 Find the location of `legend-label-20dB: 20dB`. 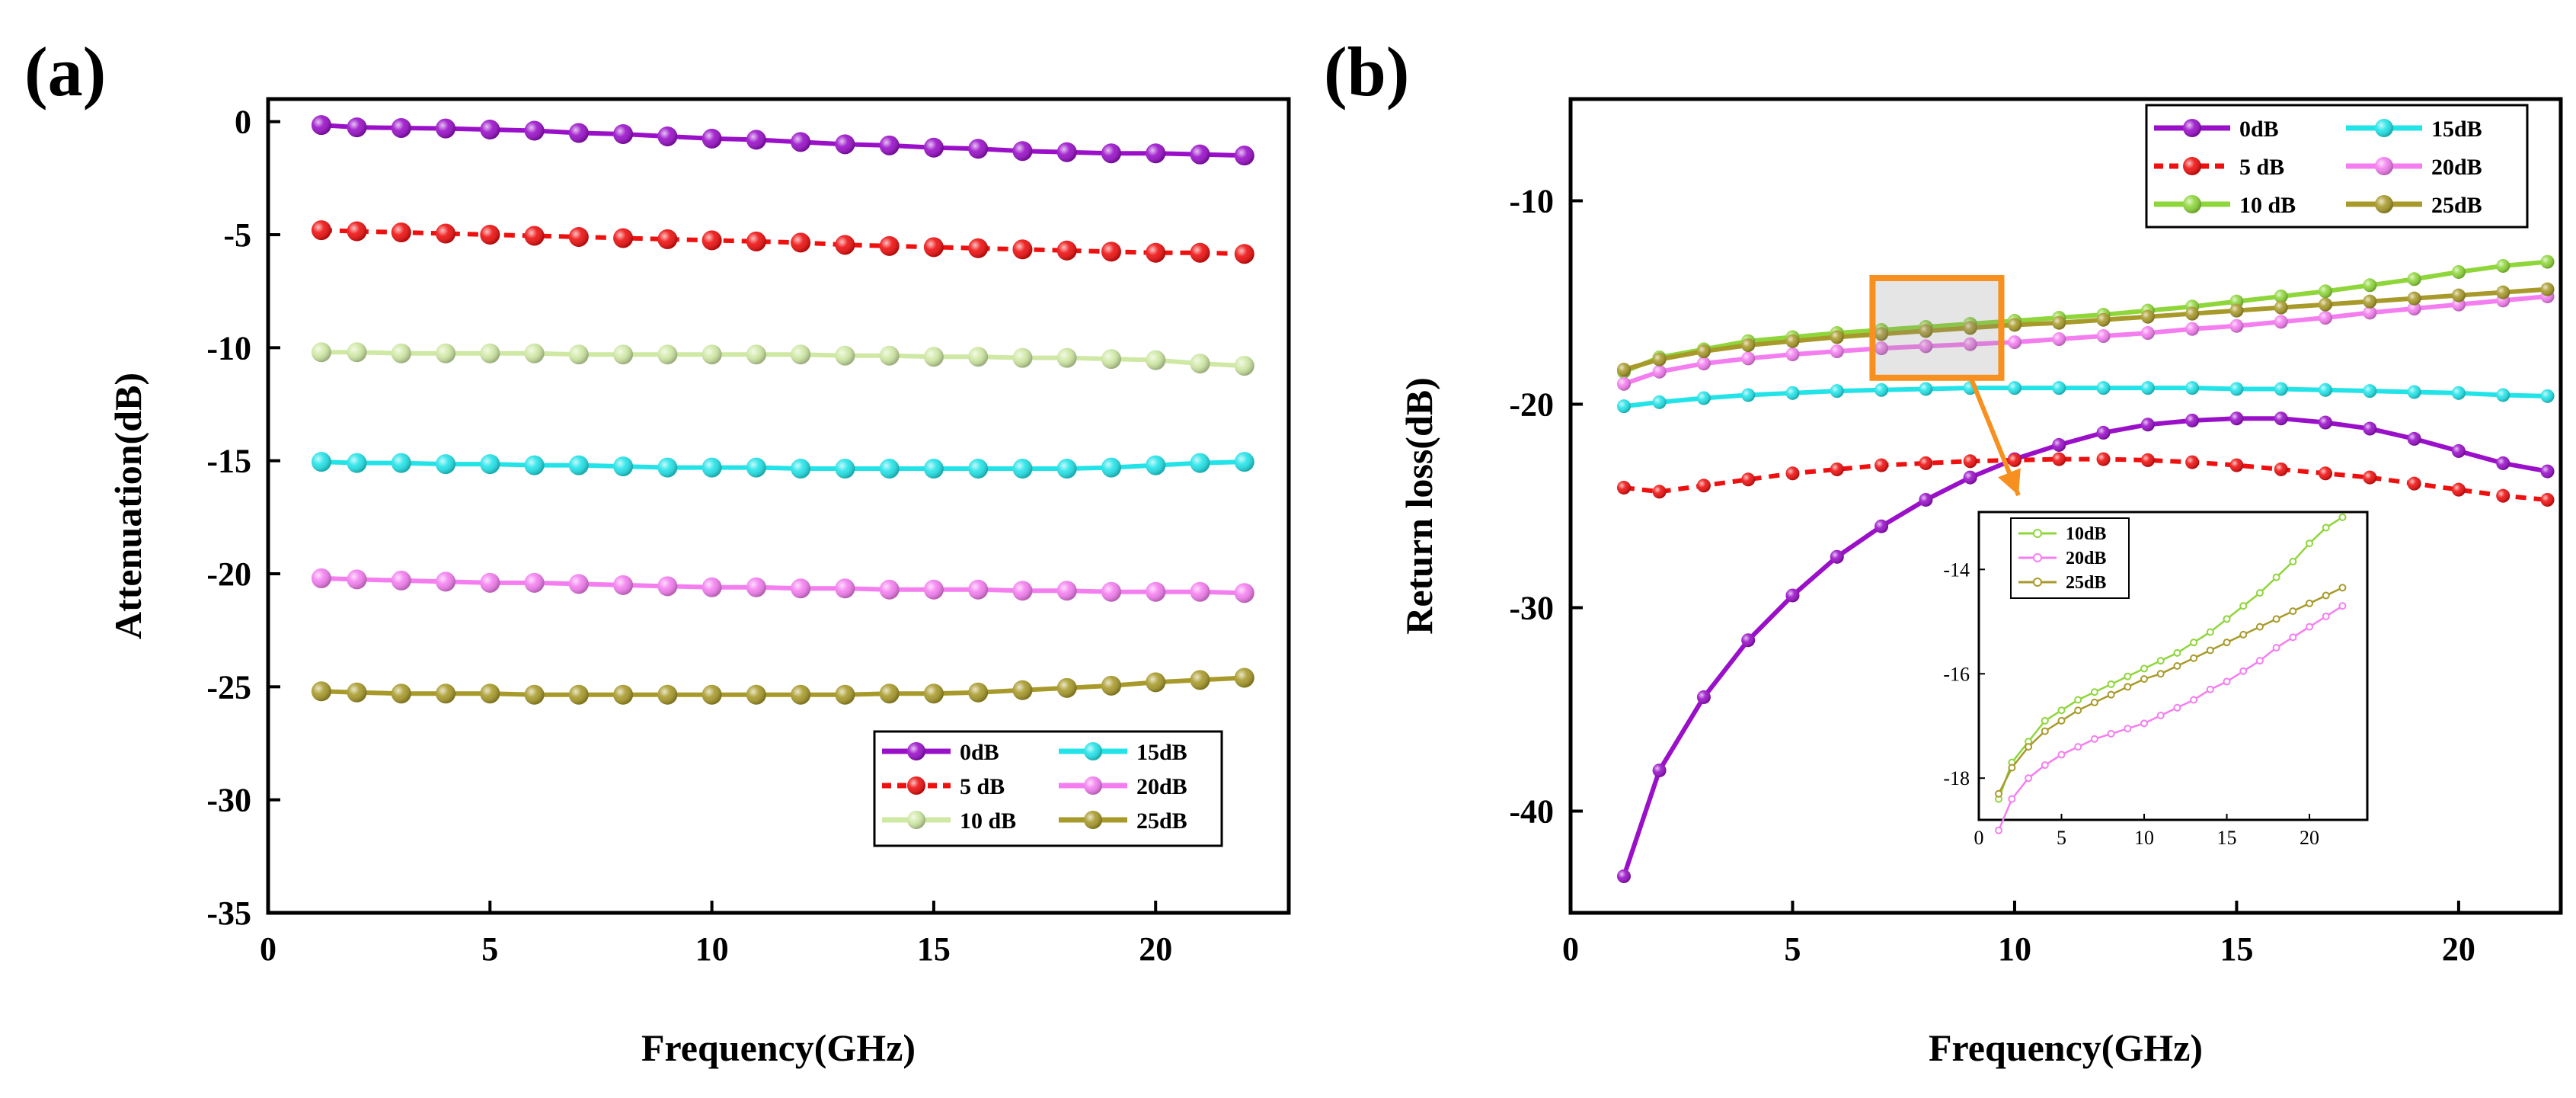

legend-label-20dB: 20dB is located at coordinates (1161, 787).